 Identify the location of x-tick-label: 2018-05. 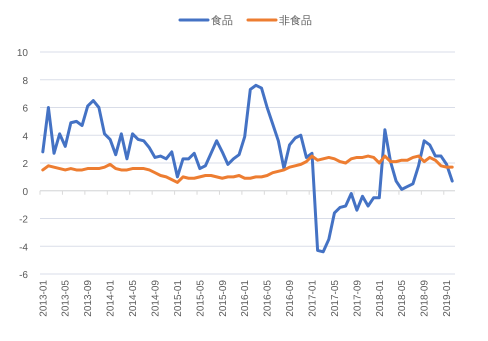
(402, 298).